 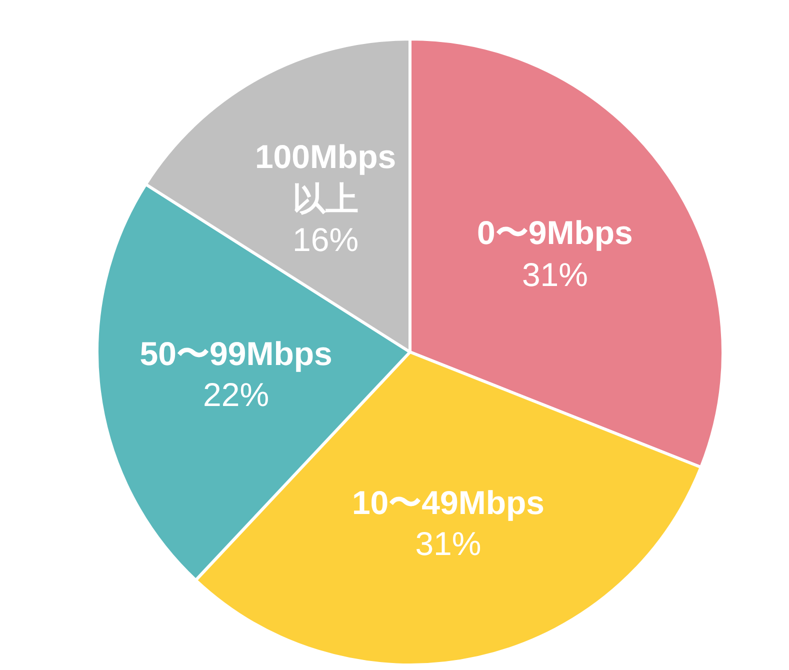 What do you see at coordinates (236, 394) in the screenshot?
I see `data-label: 22%` at bounding box center [236, 394].